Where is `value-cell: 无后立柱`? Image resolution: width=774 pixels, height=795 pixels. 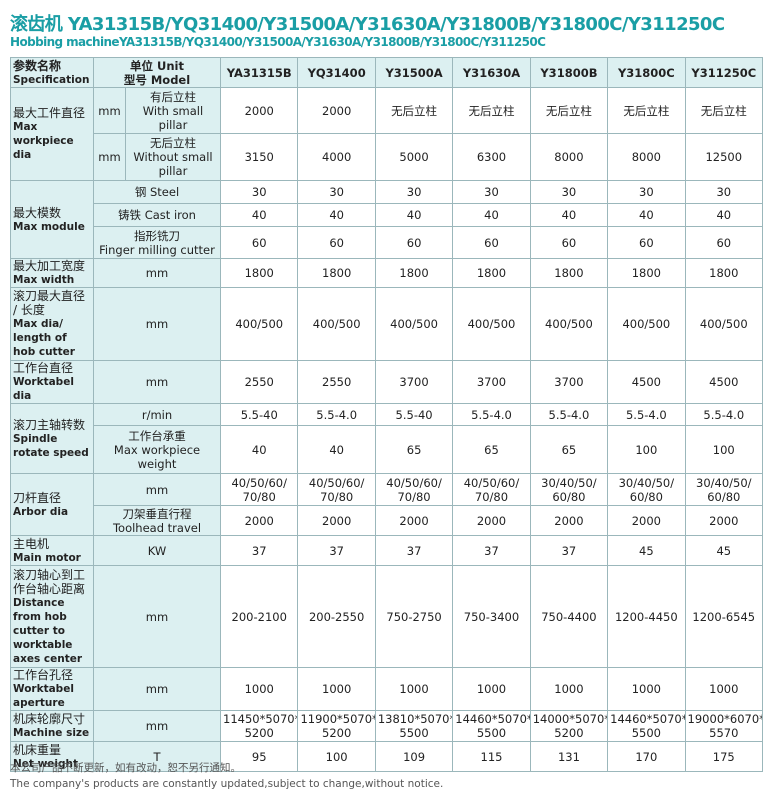
value-cell: 无后立柱 is located at coordinates (491, 110).